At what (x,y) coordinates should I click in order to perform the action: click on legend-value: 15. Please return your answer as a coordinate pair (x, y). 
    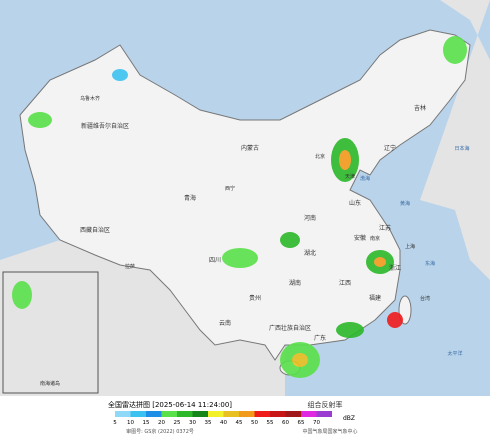
    Looking at the image, I should click on (146, 423).